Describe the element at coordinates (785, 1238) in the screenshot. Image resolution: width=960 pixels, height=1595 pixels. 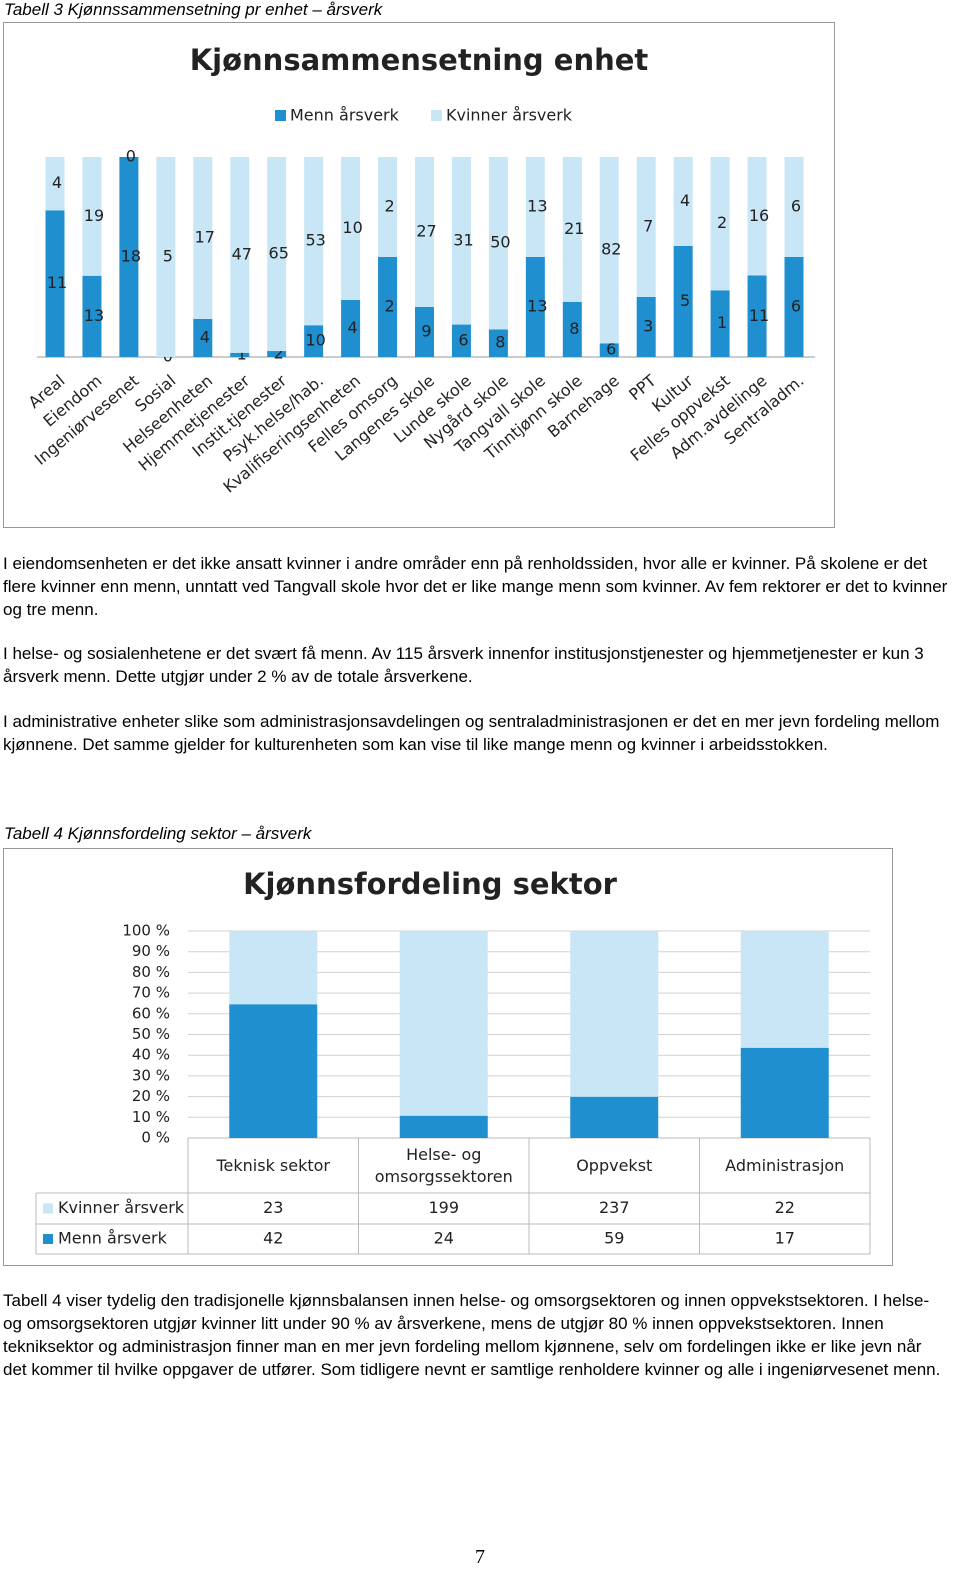
I see `table-value: 17` at that location.